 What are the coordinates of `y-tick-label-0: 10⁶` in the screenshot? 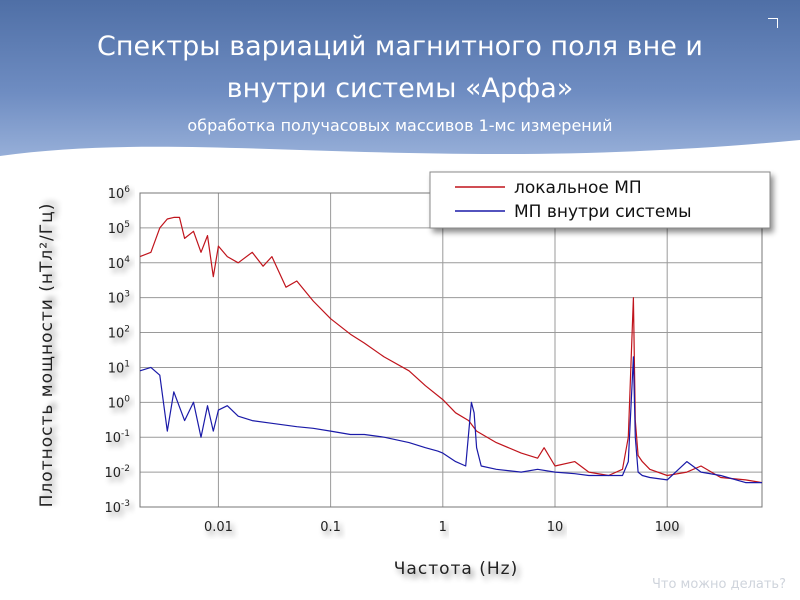 It's located at (119, 193).